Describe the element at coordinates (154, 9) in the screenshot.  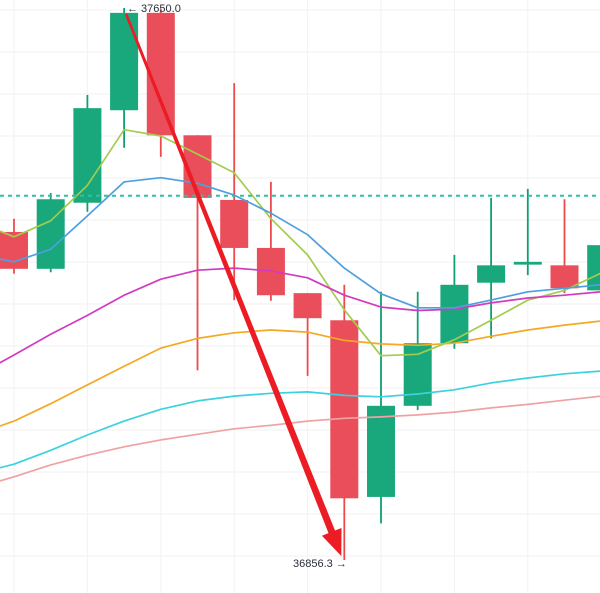
I see `high-price-label: ← 37650.0` at that location.